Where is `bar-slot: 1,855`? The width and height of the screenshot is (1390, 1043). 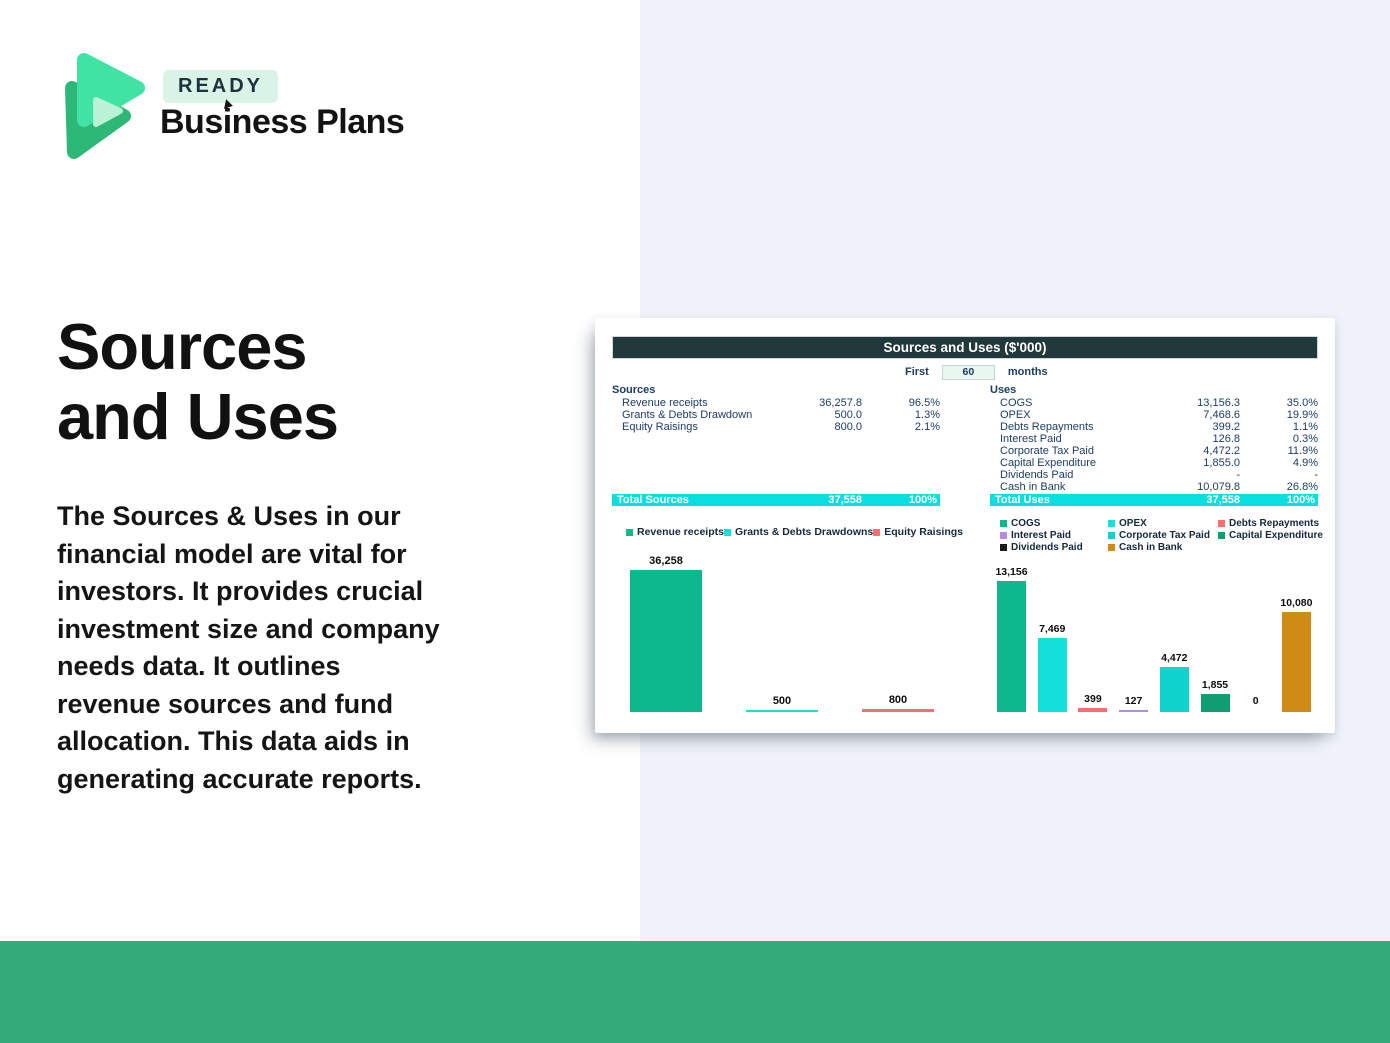
bar-slot: 1,855 is located at coordinates (1215, 695).